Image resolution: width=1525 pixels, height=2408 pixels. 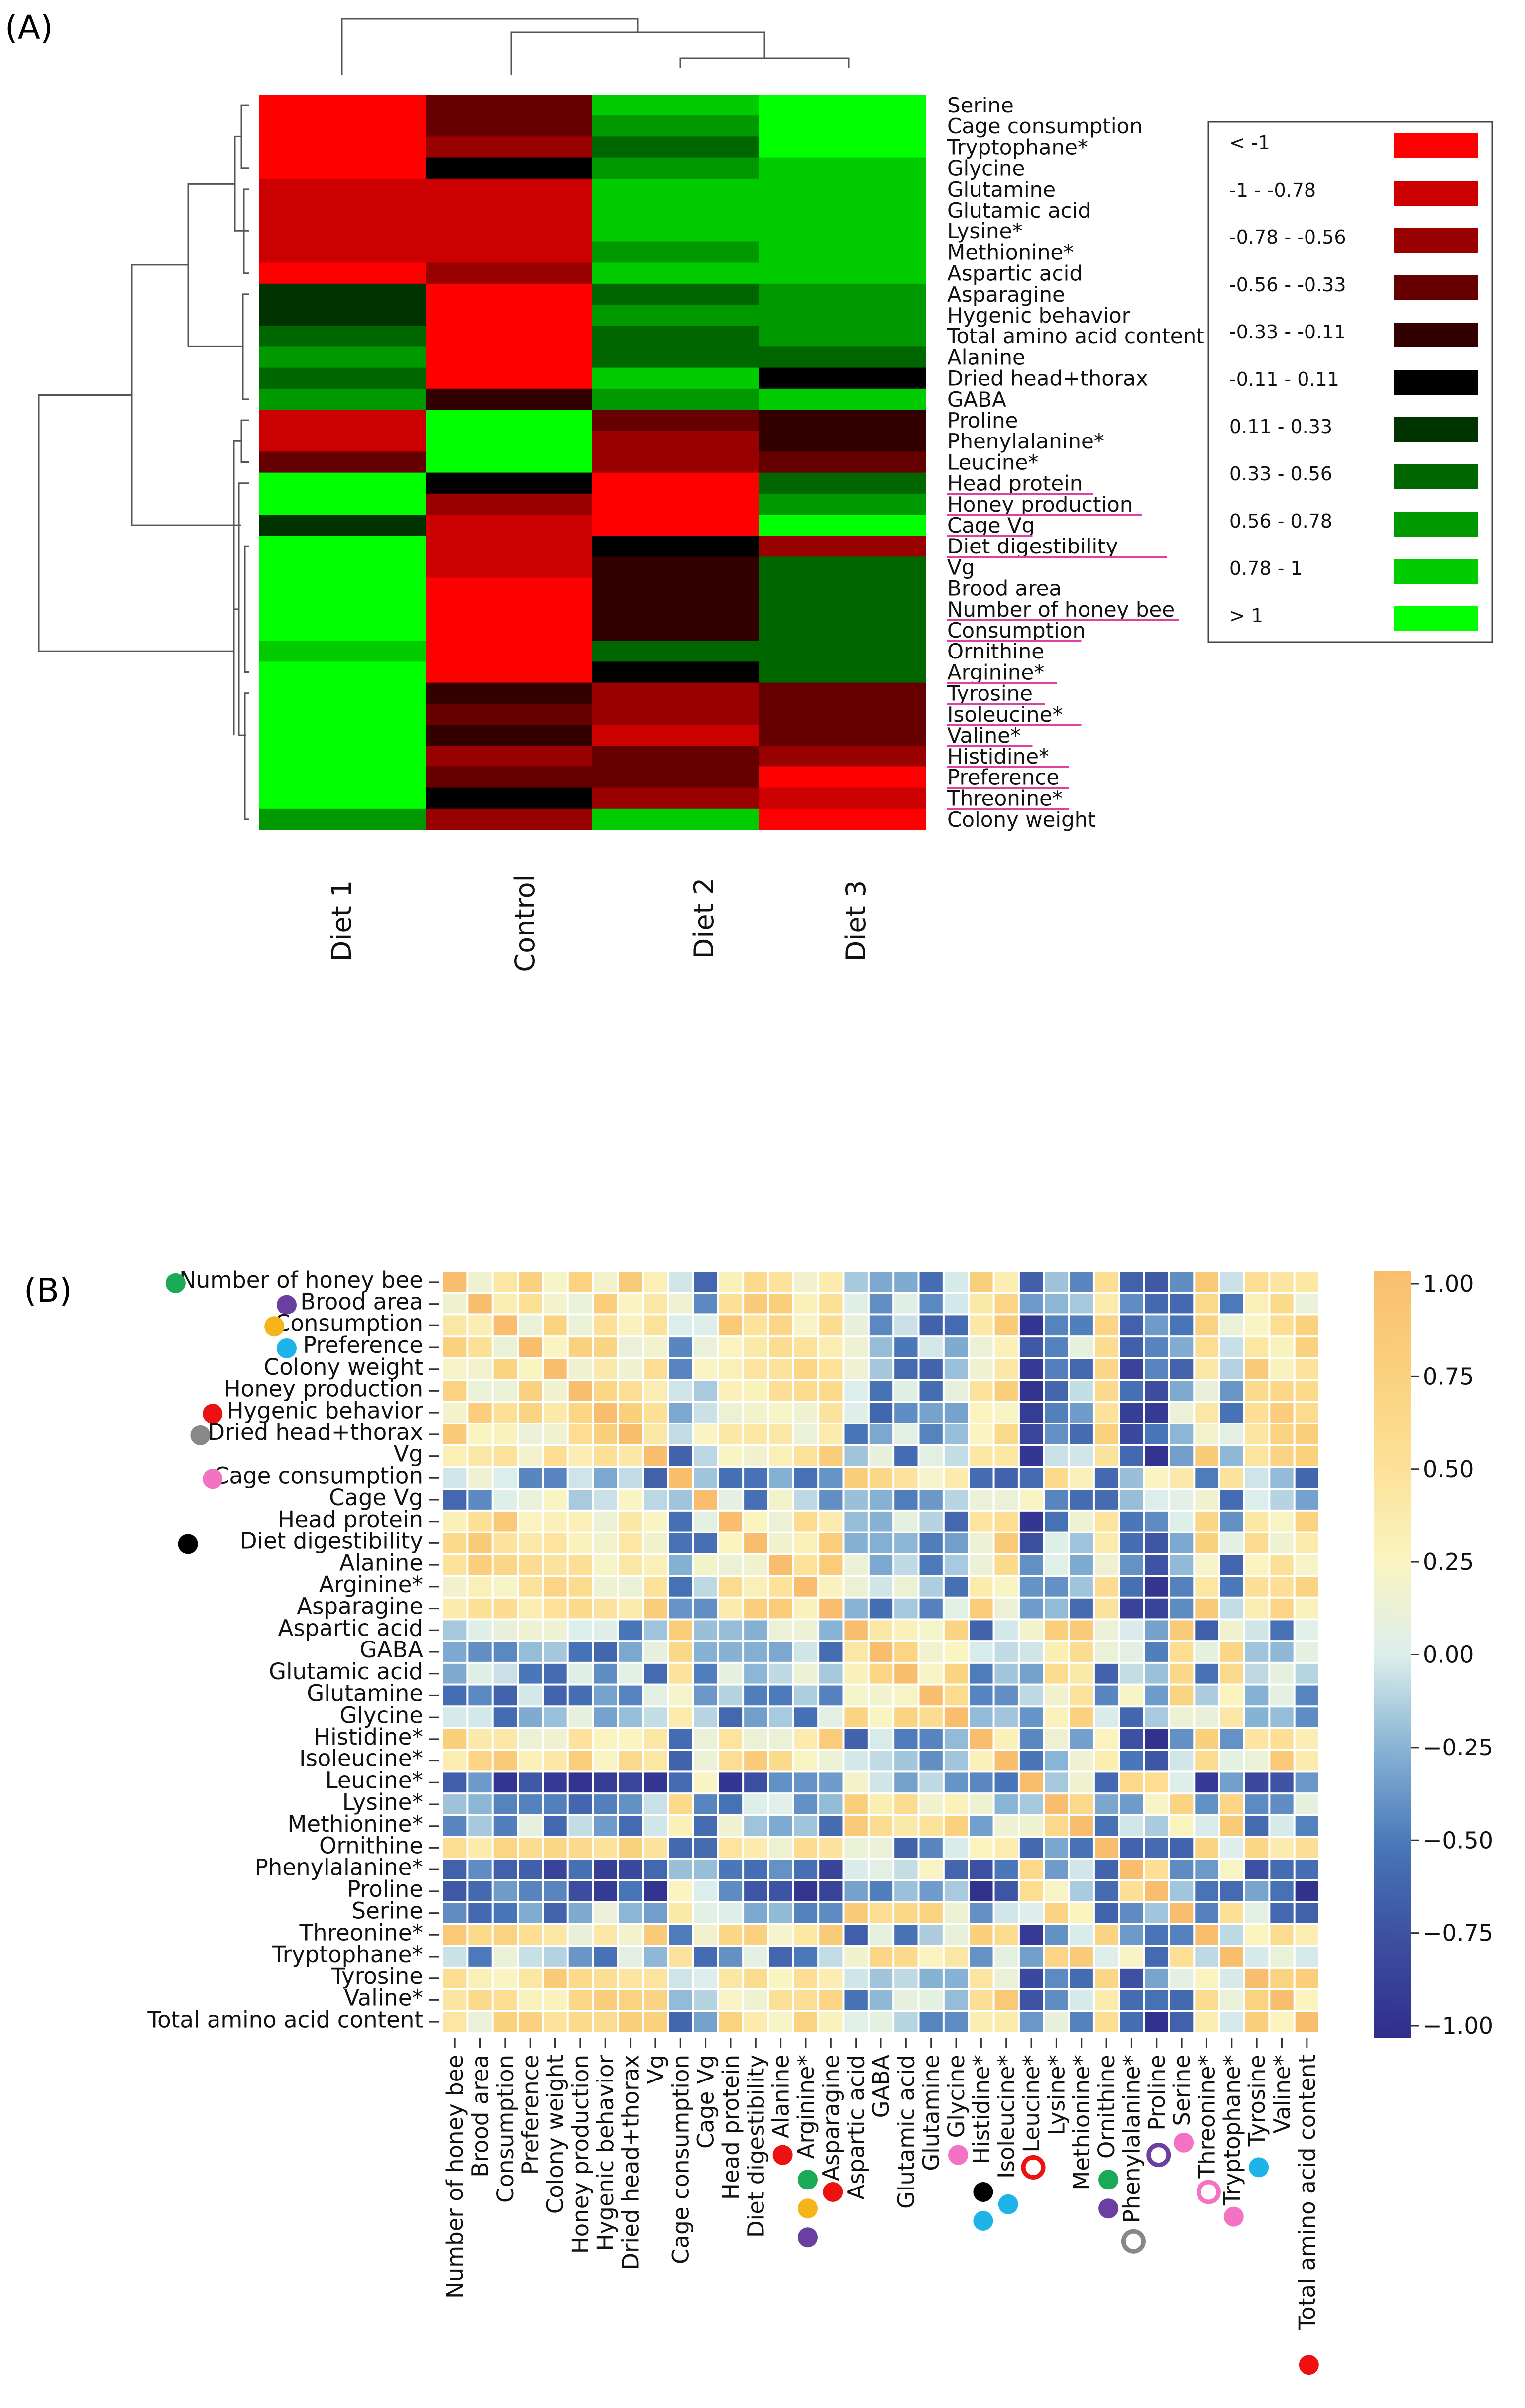 I want to click on b-col-marker-proline, so click(x=1158, y=2155).